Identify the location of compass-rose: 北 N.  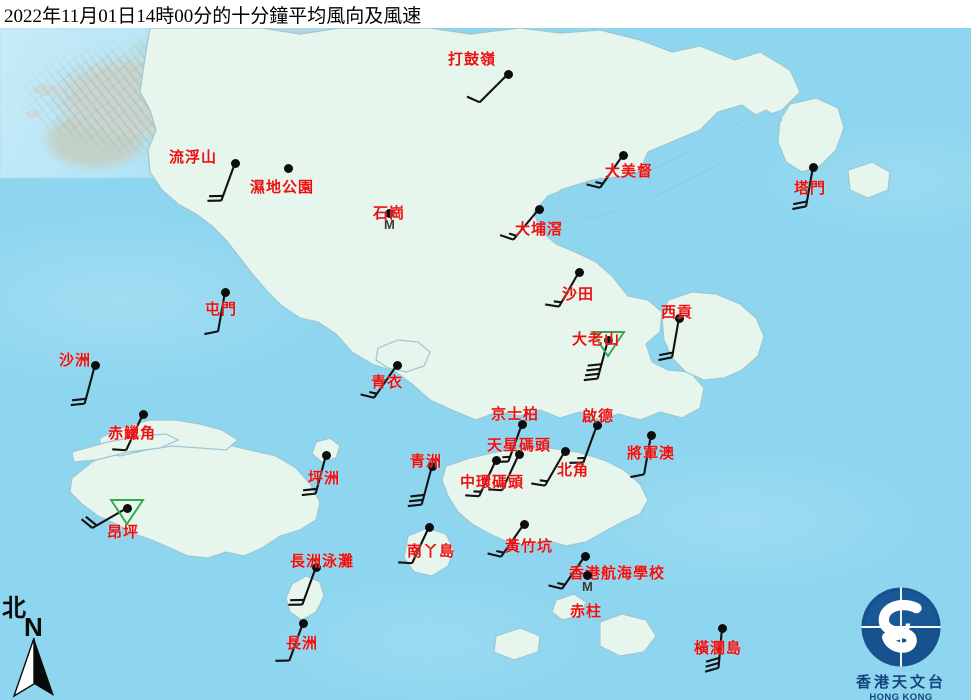
(37, 643).